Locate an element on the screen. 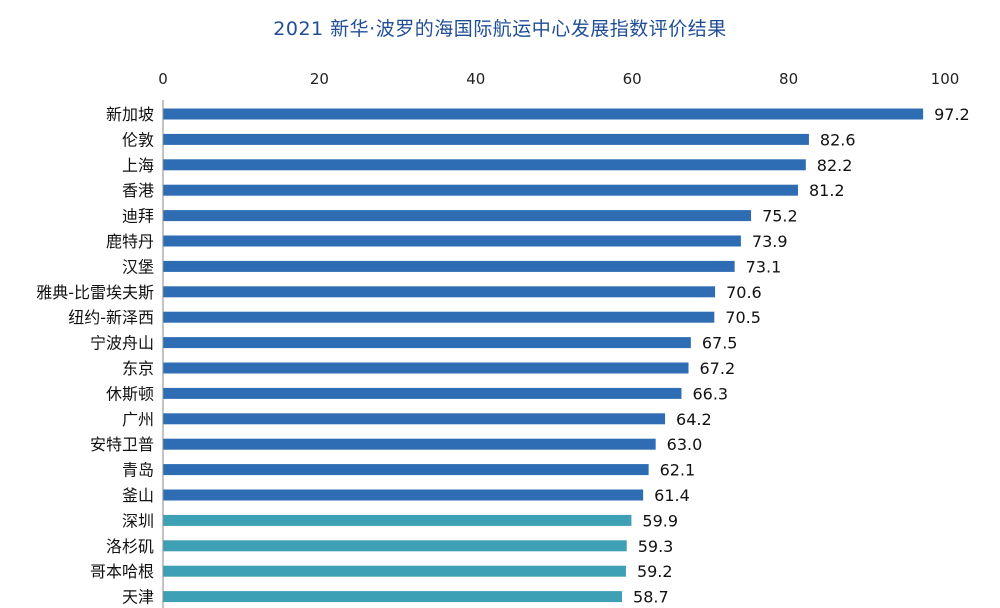 The image size is (1000, 608). value-label: 97.2 is located at coordinates (952, 114).